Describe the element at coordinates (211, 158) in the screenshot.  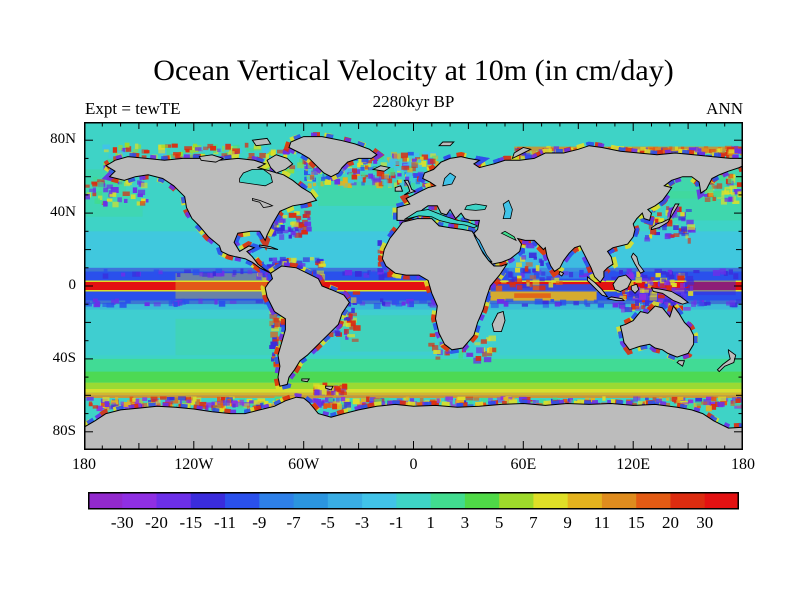
I see `island-victoria` at that location.